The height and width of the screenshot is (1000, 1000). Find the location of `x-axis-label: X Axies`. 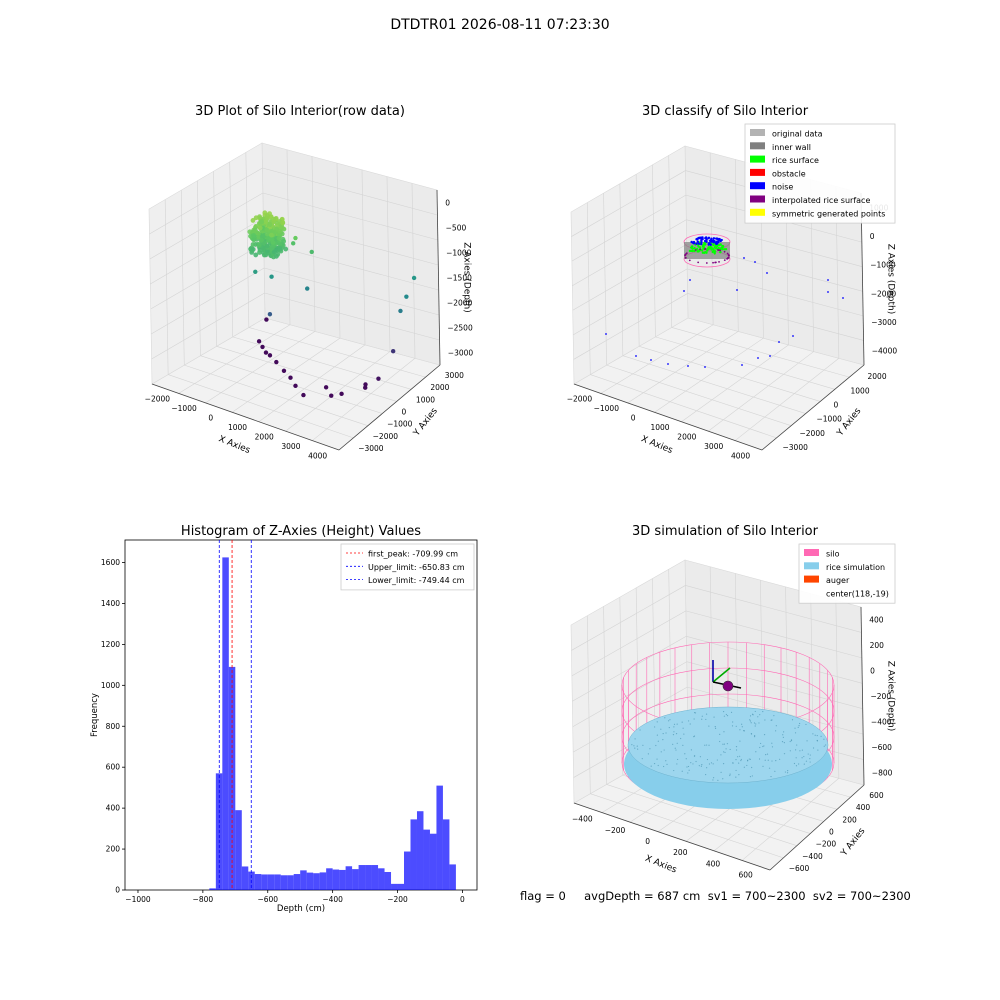

x-axis-label: X Axies is located at coordinates (656, 445).